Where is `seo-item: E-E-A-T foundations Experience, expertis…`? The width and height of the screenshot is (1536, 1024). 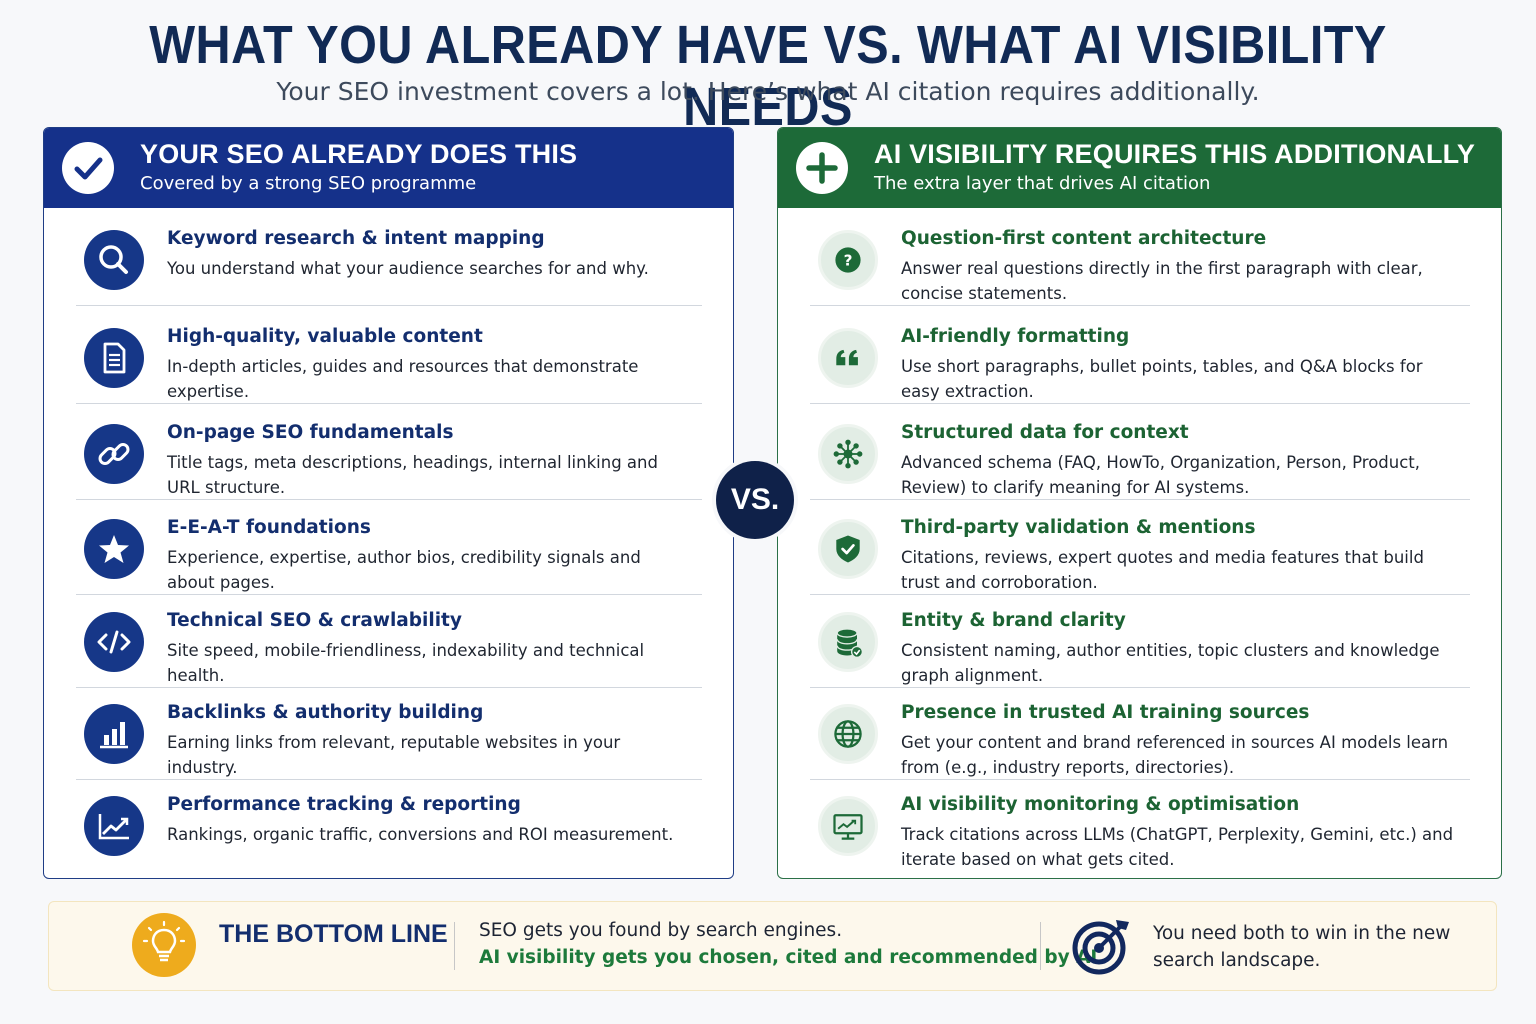 seo-item: E-E-A-T foundations Experience, expertis… is located at coordinates (389, 549).